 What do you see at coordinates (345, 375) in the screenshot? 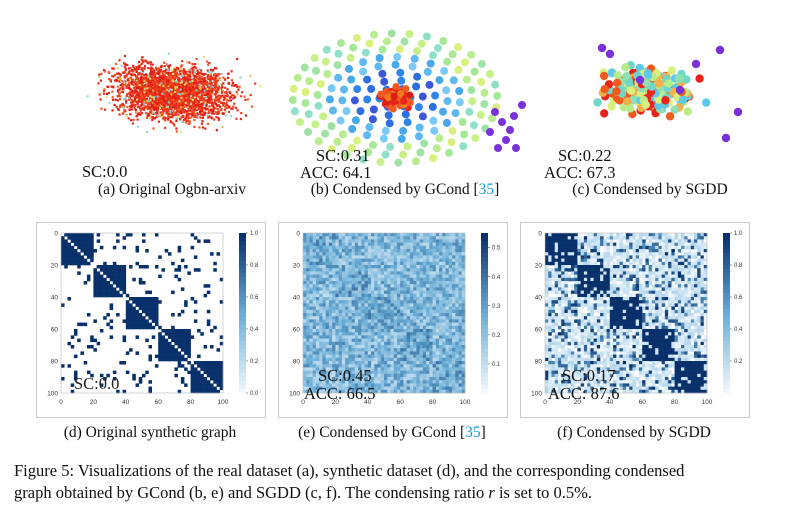
I see `metric-e-sc: SC:0.45` at bounding box center [345, 375].